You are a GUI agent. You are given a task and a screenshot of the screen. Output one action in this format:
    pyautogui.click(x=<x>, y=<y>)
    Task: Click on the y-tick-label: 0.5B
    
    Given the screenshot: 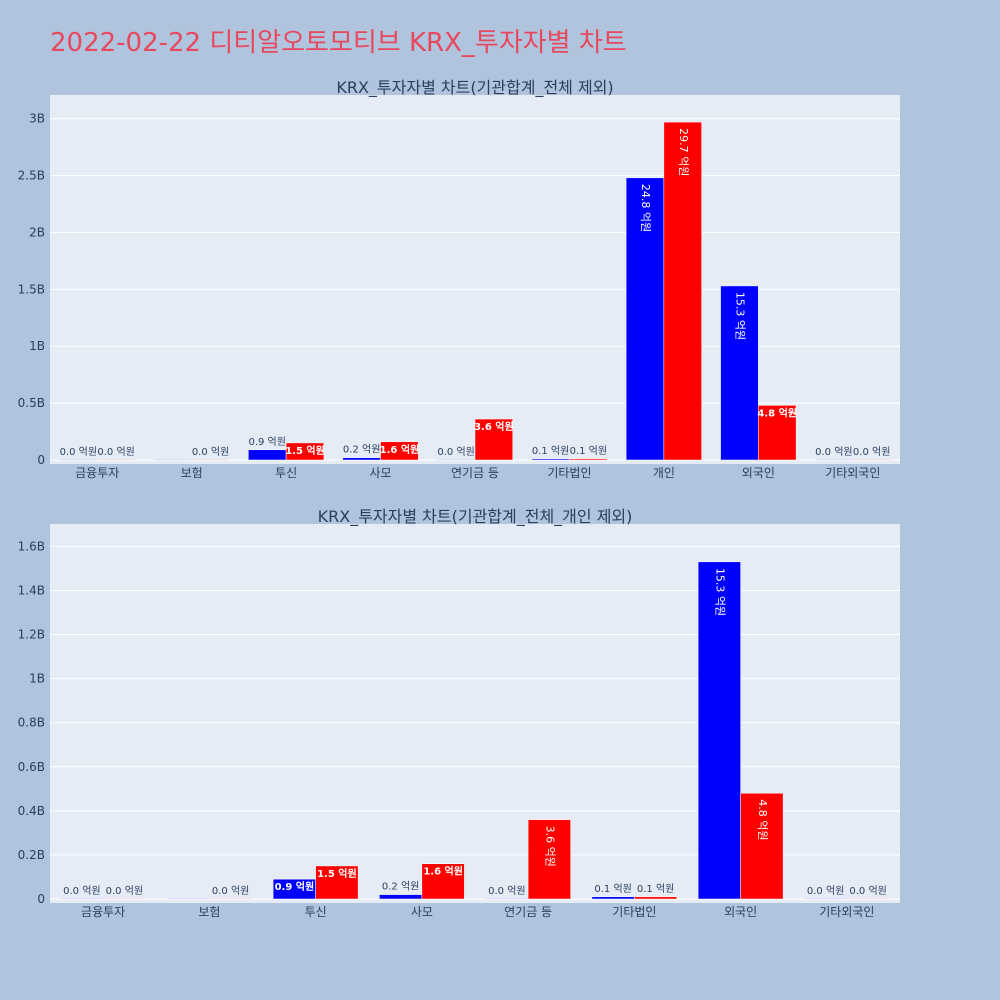 What is the action you would take?
    pyautogui.click(x=31, y=403)
    